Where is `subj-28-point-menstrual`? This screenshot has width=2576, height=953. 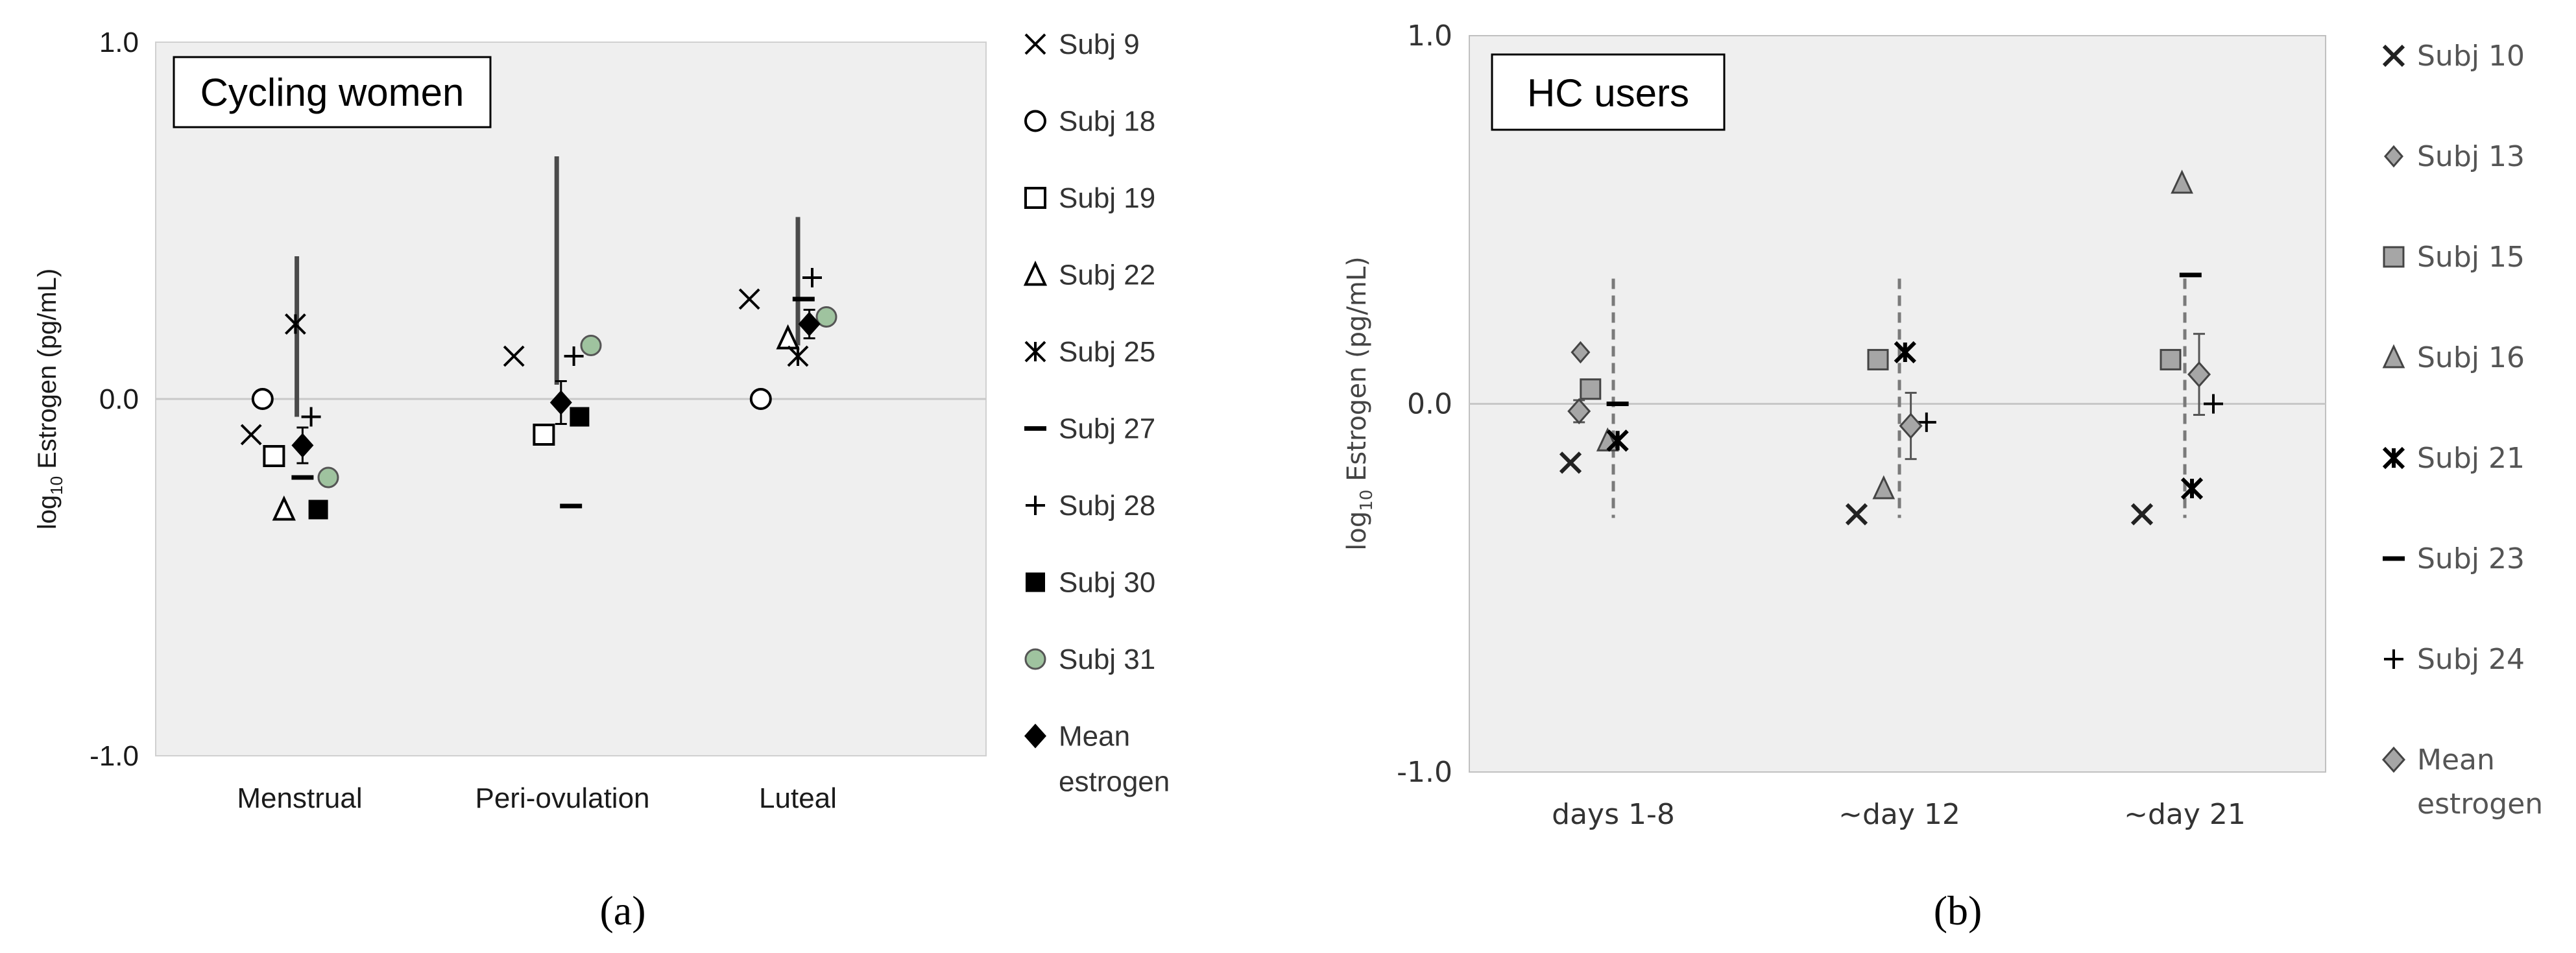 subj-28-point-menstrual is located at coordinates (311, 417).